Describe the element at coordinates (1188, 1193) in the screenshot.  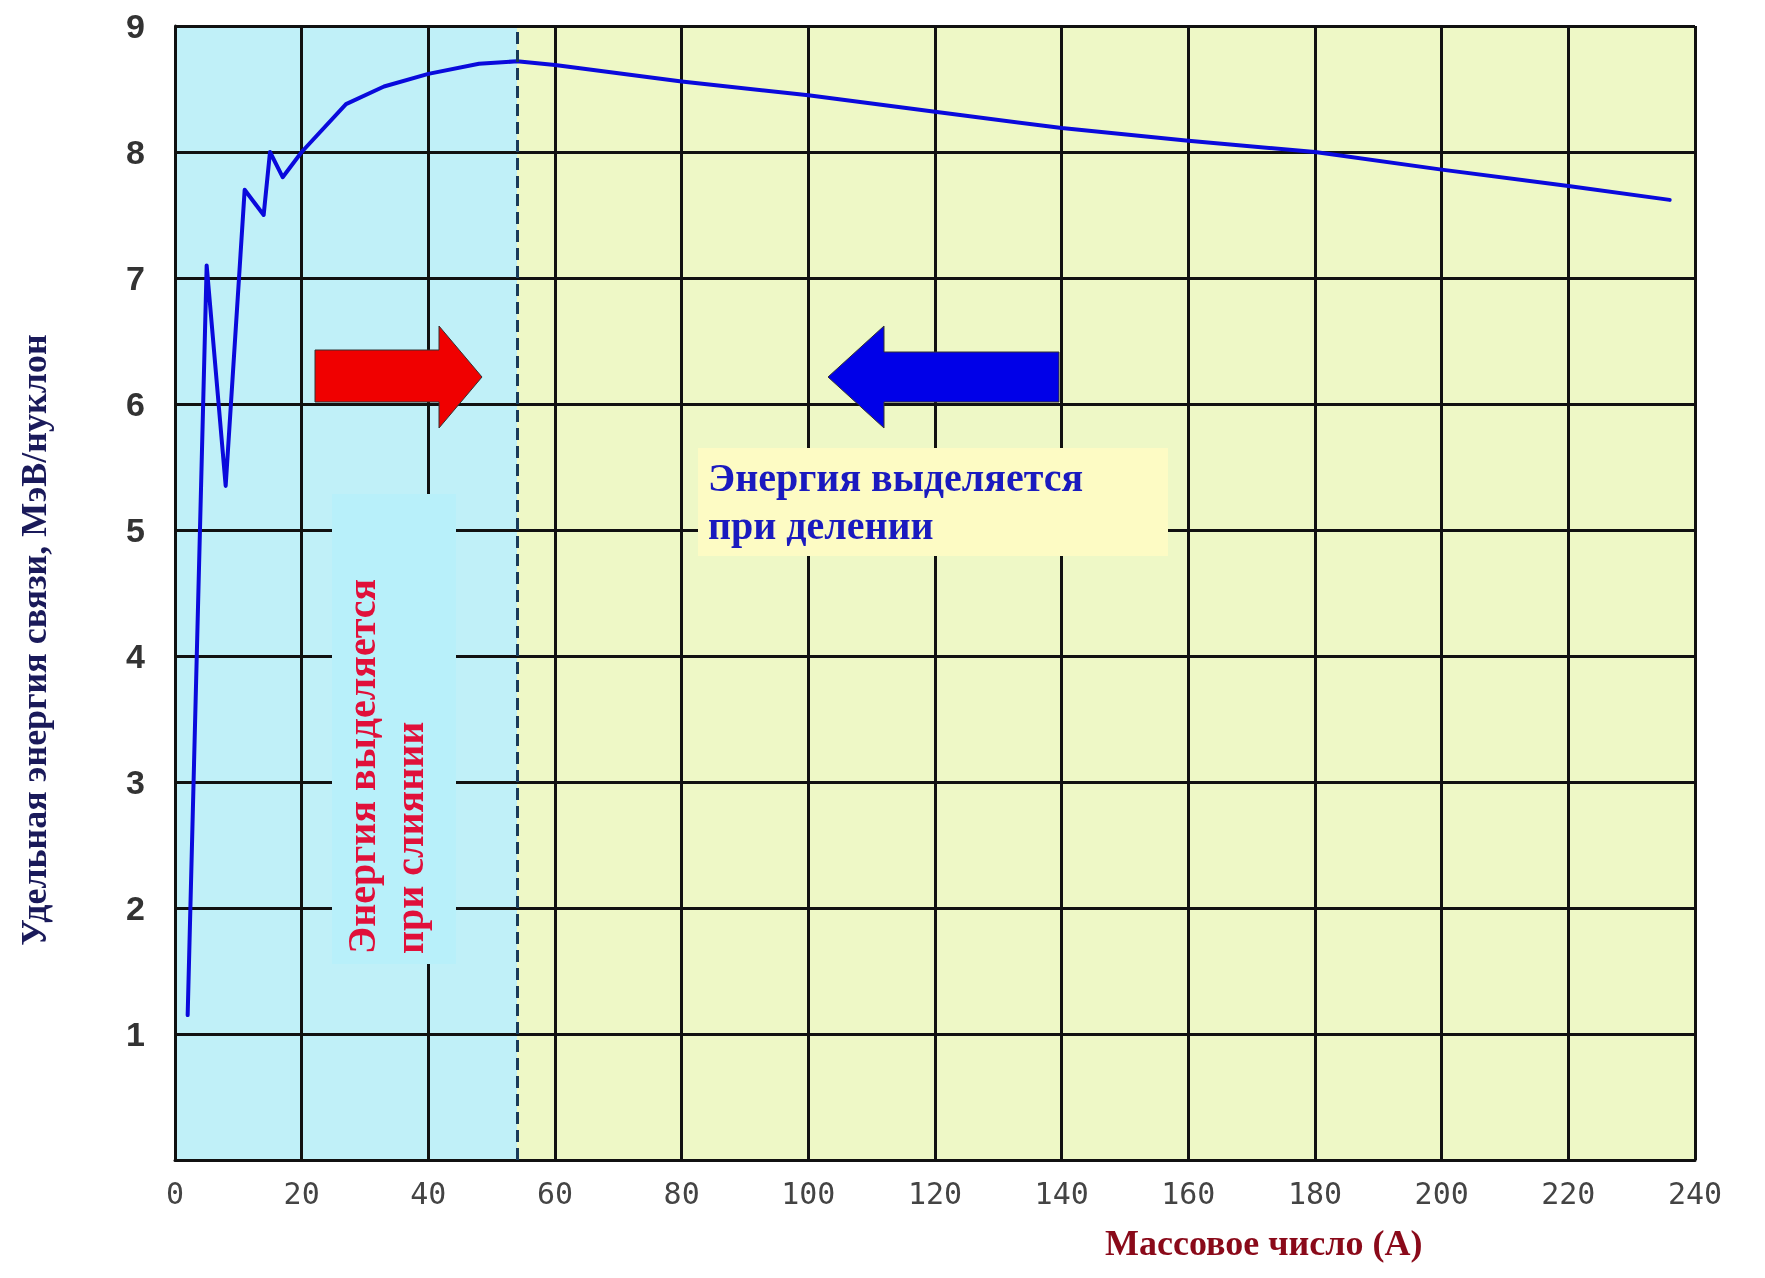
I see `x-tick-label: 160` at that location.